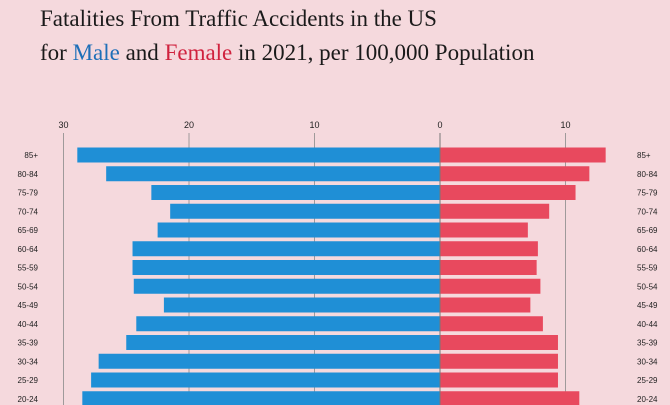 The image size is (670, 405). Describe the element at coordinates (647, 361) in the screenshot. I see `age-label-right: 30-34` at that location.